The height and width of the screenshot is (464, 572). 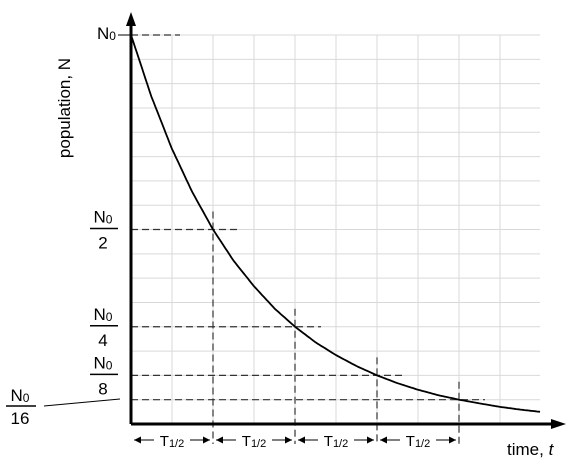 What do you see at coordinates (131, 19) in the screenshot?
I see `y-axis-arrow` at bounding box center [131, 19].